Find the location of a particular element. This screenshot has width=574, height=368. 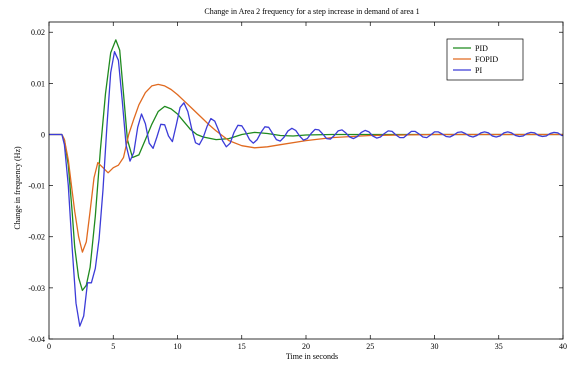

y-tick-label: 0.02 is located at coordinates (38, 32).